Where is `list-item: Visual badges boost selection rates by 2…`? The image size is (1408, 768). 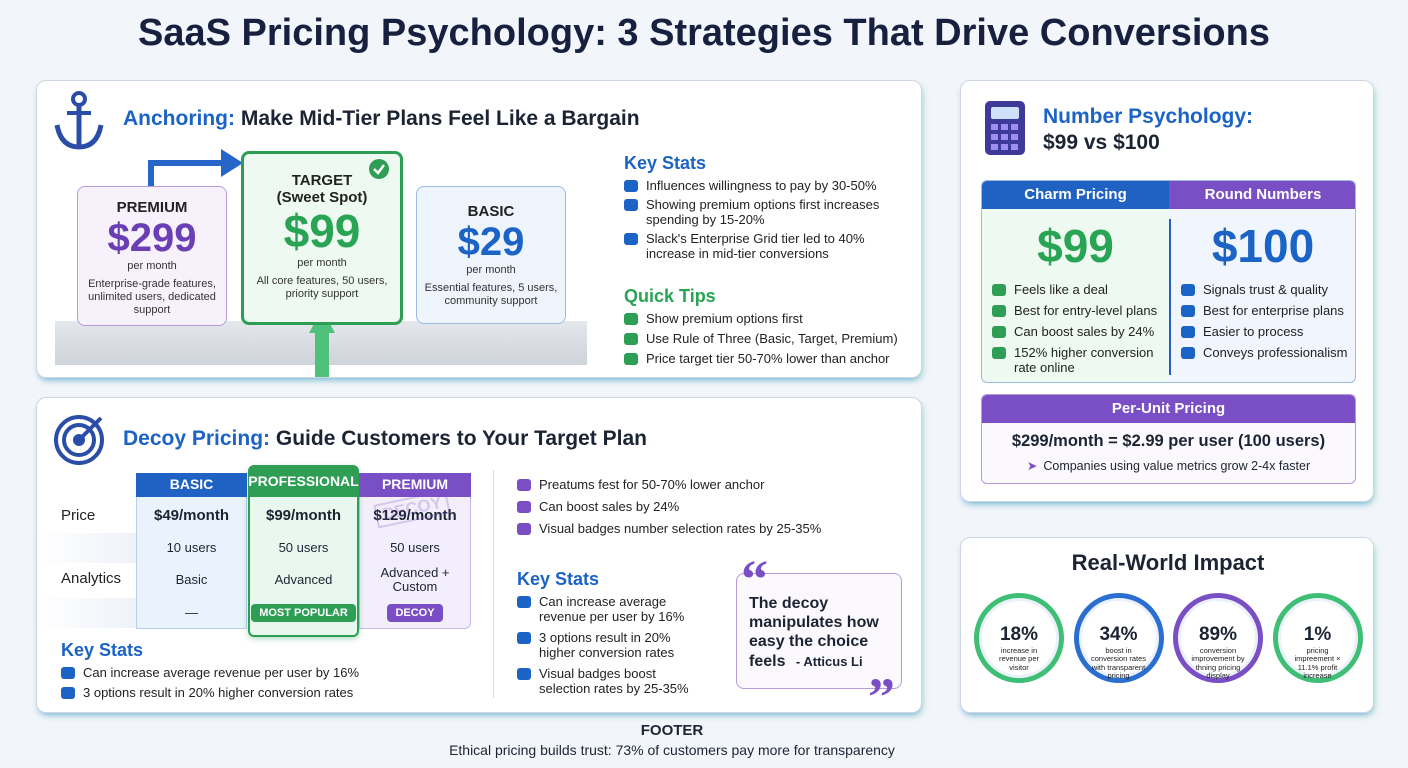
list-item: Visual badges boost selection rates by 2… is located at coordinates (612, 681).